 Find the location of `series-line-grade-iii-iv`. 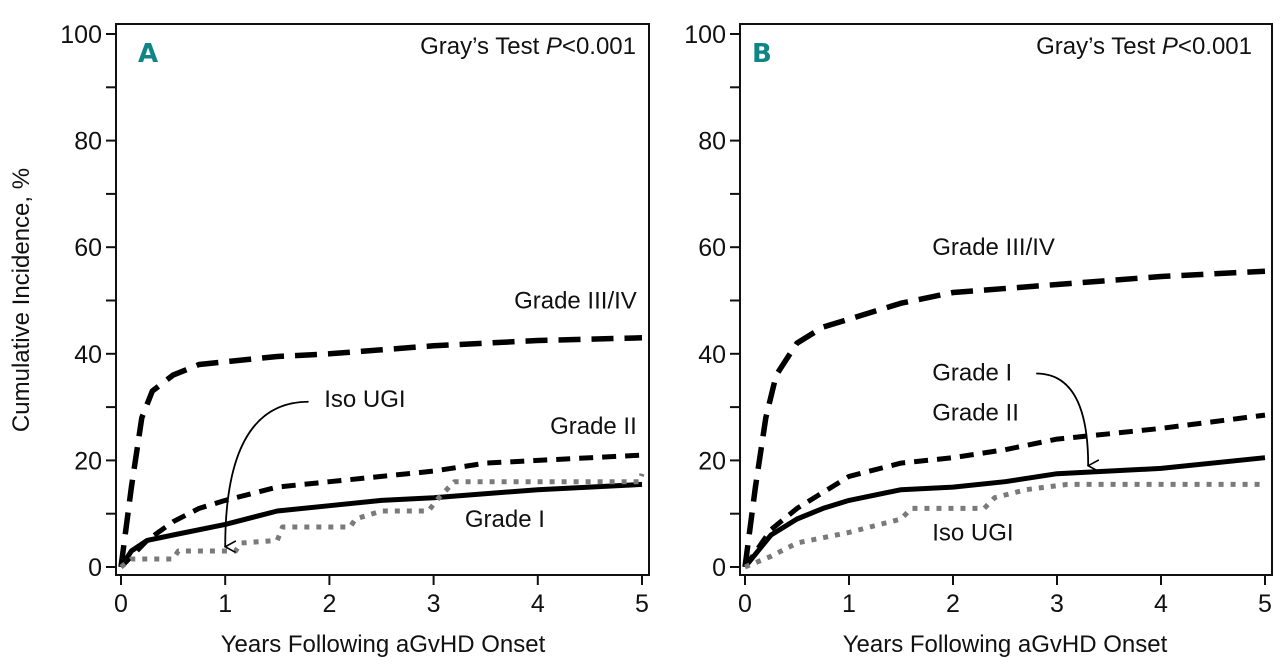

series-line-grade-iii-iv is located at coordinates (380, 451).